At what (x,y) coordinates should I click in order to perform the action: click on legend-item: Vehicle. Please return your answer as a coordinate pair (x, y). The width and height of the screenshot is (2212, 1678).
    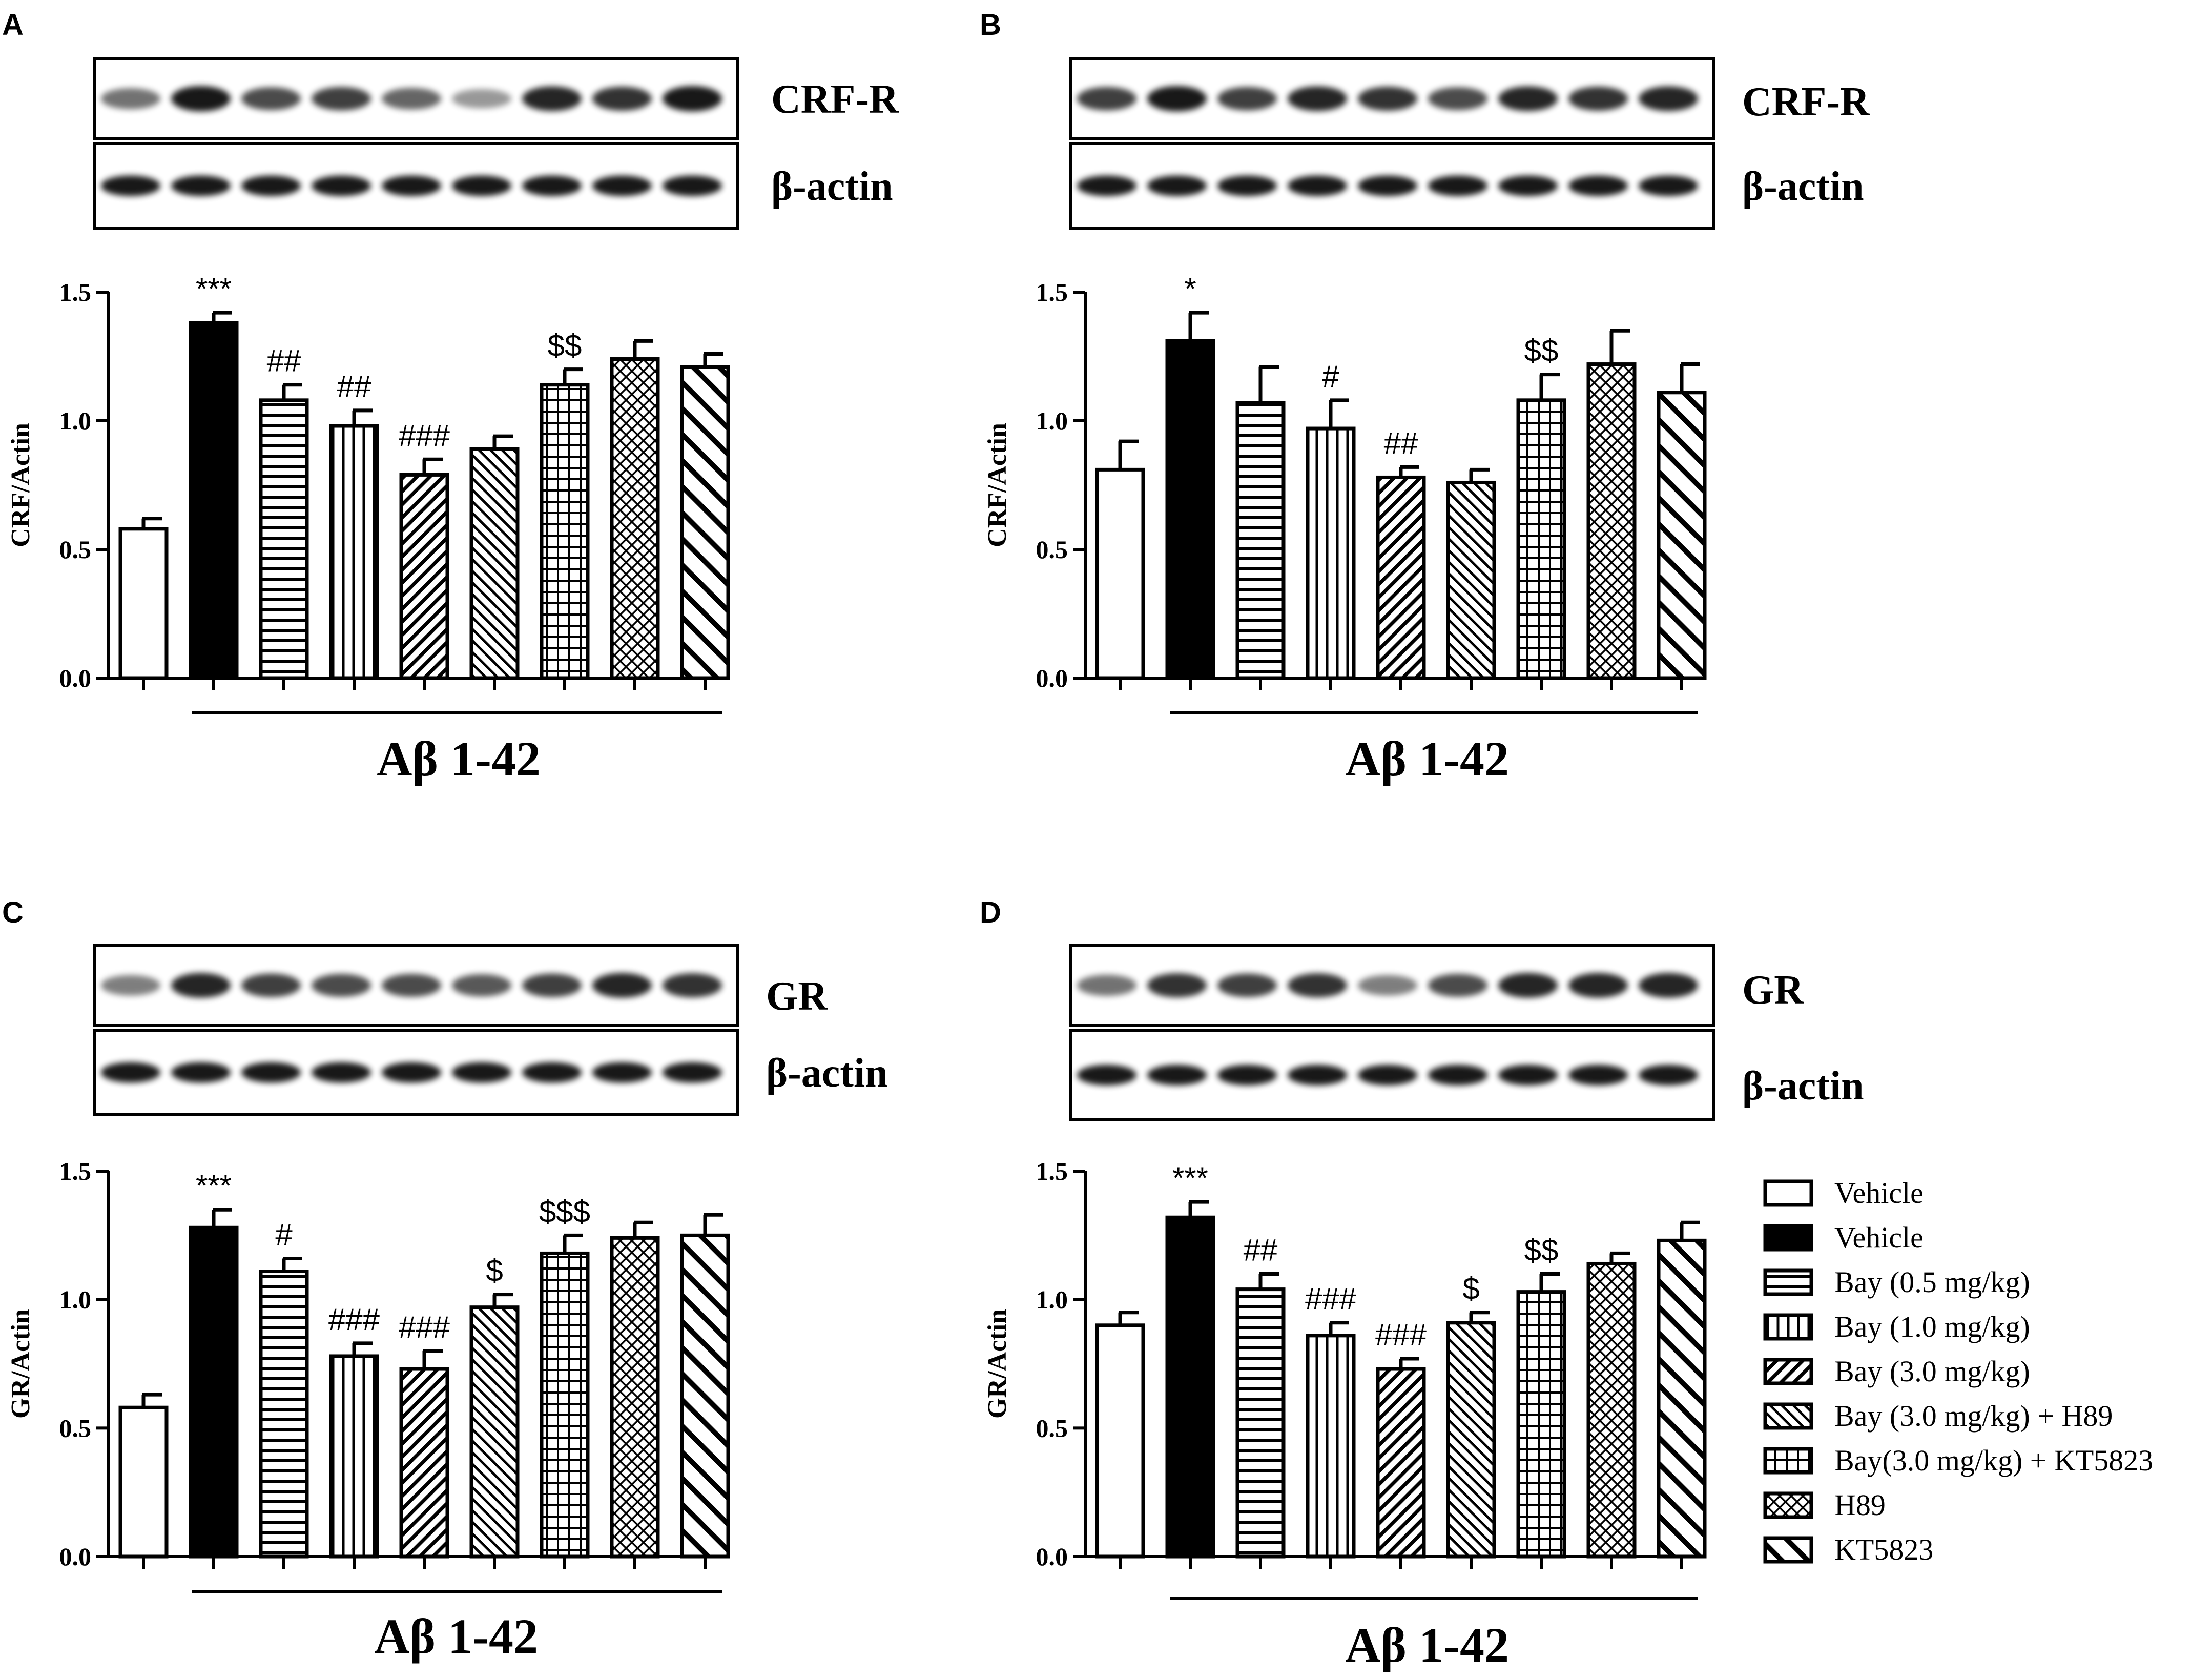
    Looking at the image, I should click on (1843, 1237).